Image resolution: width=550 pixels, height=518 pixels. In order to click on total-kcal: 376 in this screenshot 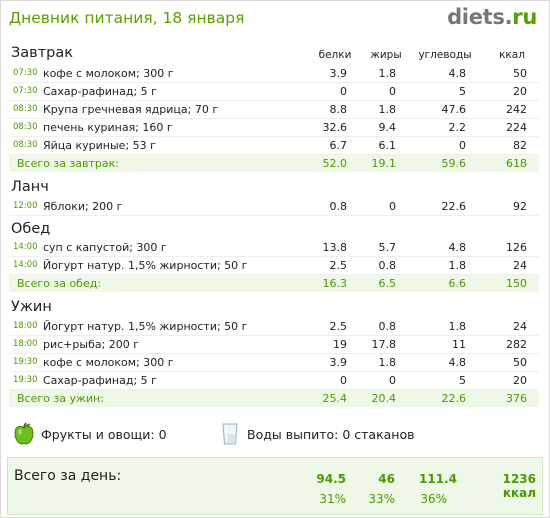, I will do `click(516, 398)`.